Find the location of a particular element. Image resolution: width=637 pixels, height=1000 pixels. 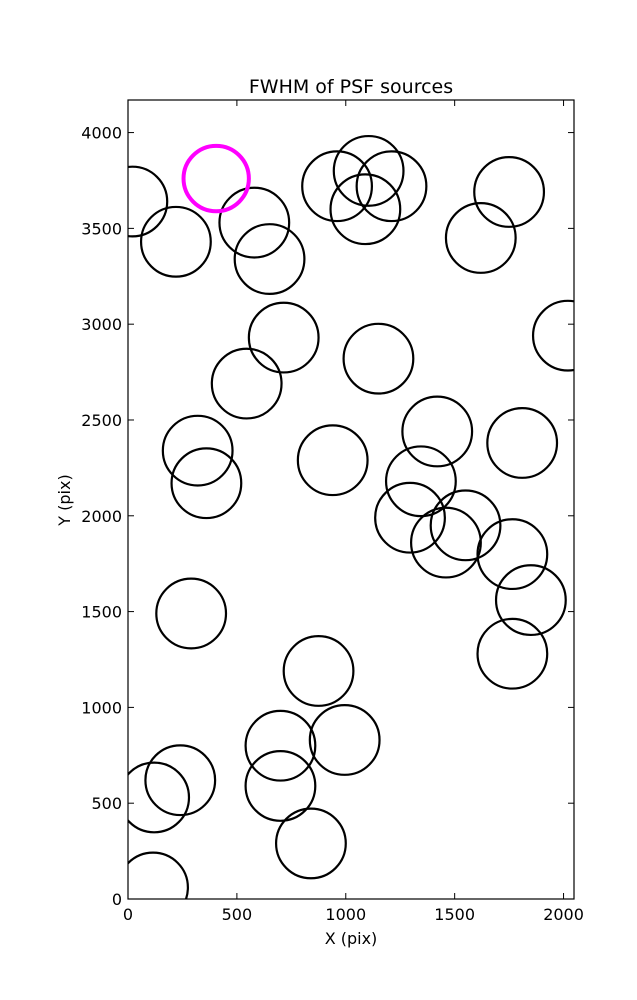

y-tick-label: 4000 is located at coordinates (101, 133).